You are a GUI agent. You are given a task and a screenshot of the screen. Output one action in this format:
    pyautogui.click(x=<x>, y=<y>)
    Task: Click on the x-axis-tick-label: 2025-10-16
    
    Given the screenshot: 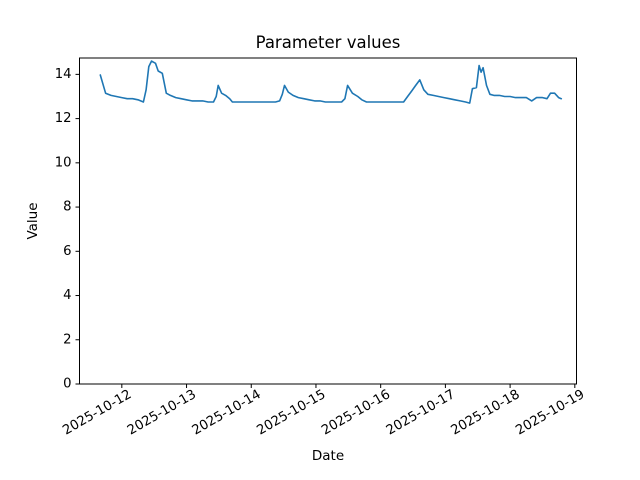 What is the action you would take?
    pyautogui.click(x=356, y=412)
    